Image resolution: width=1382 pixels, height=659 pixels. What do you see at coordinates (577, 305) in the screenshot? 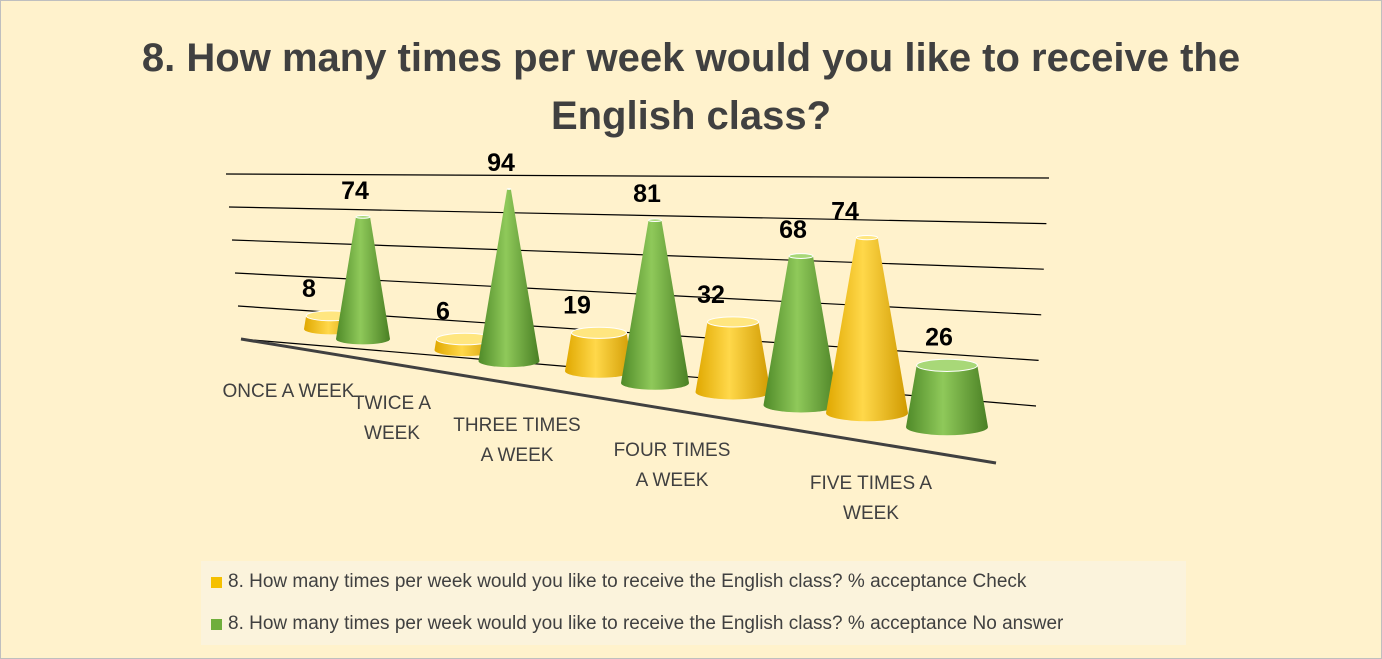
I see `value-label: 19` at bounding box center [577, 305].